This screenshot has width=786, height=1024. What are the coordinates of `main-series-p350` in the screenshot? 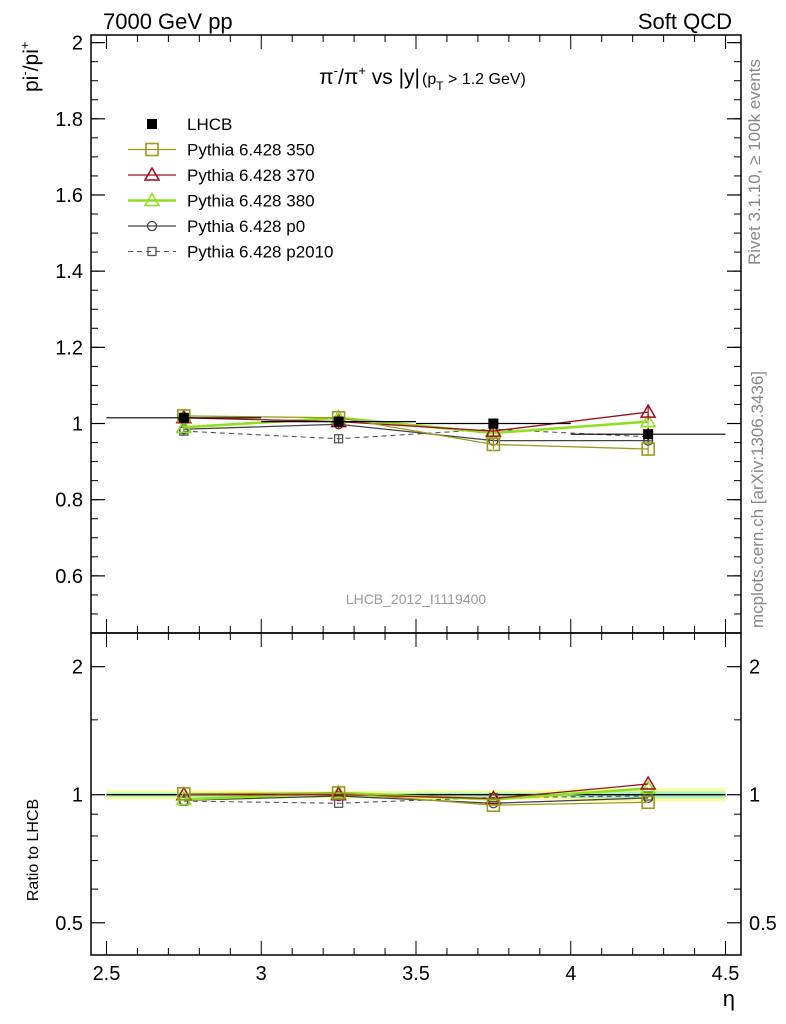 It's located at (416, 432).